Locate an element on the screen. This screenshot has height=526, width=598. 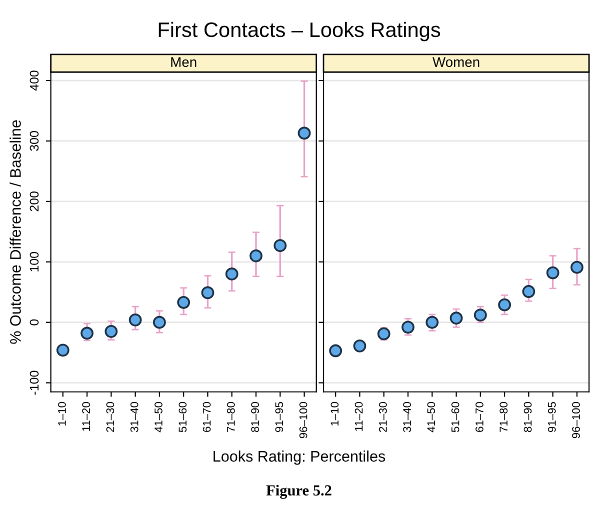
y-tick-label: 400 is located at coordinates (34, 80).